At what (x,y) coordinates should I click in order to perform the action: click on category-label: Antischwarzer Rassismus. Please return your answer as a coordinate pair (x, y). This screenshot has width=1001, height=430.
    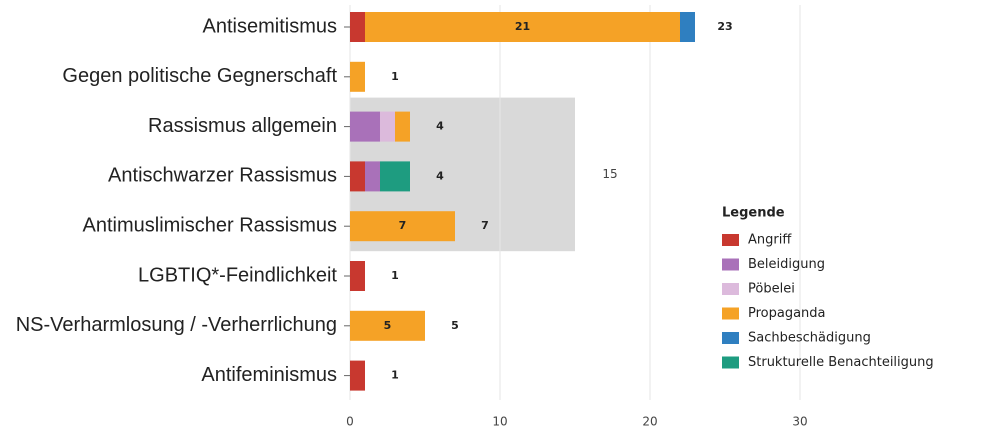
    Looking at the image, I should click on (222, 176).